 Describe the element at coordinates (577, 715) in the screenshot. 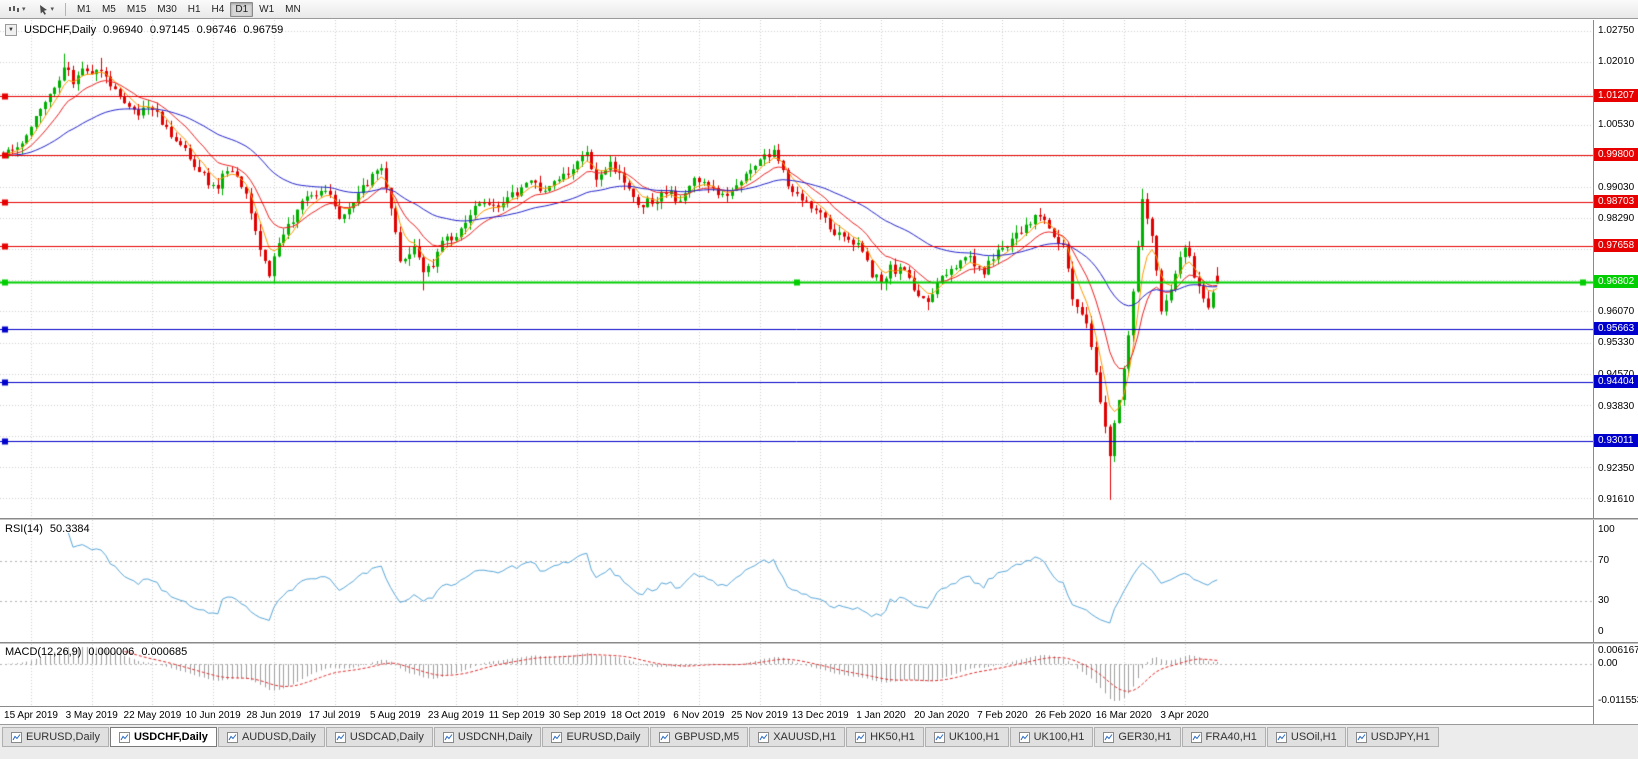

I see `time-axis-label: 30 Sep 2019` at that location.